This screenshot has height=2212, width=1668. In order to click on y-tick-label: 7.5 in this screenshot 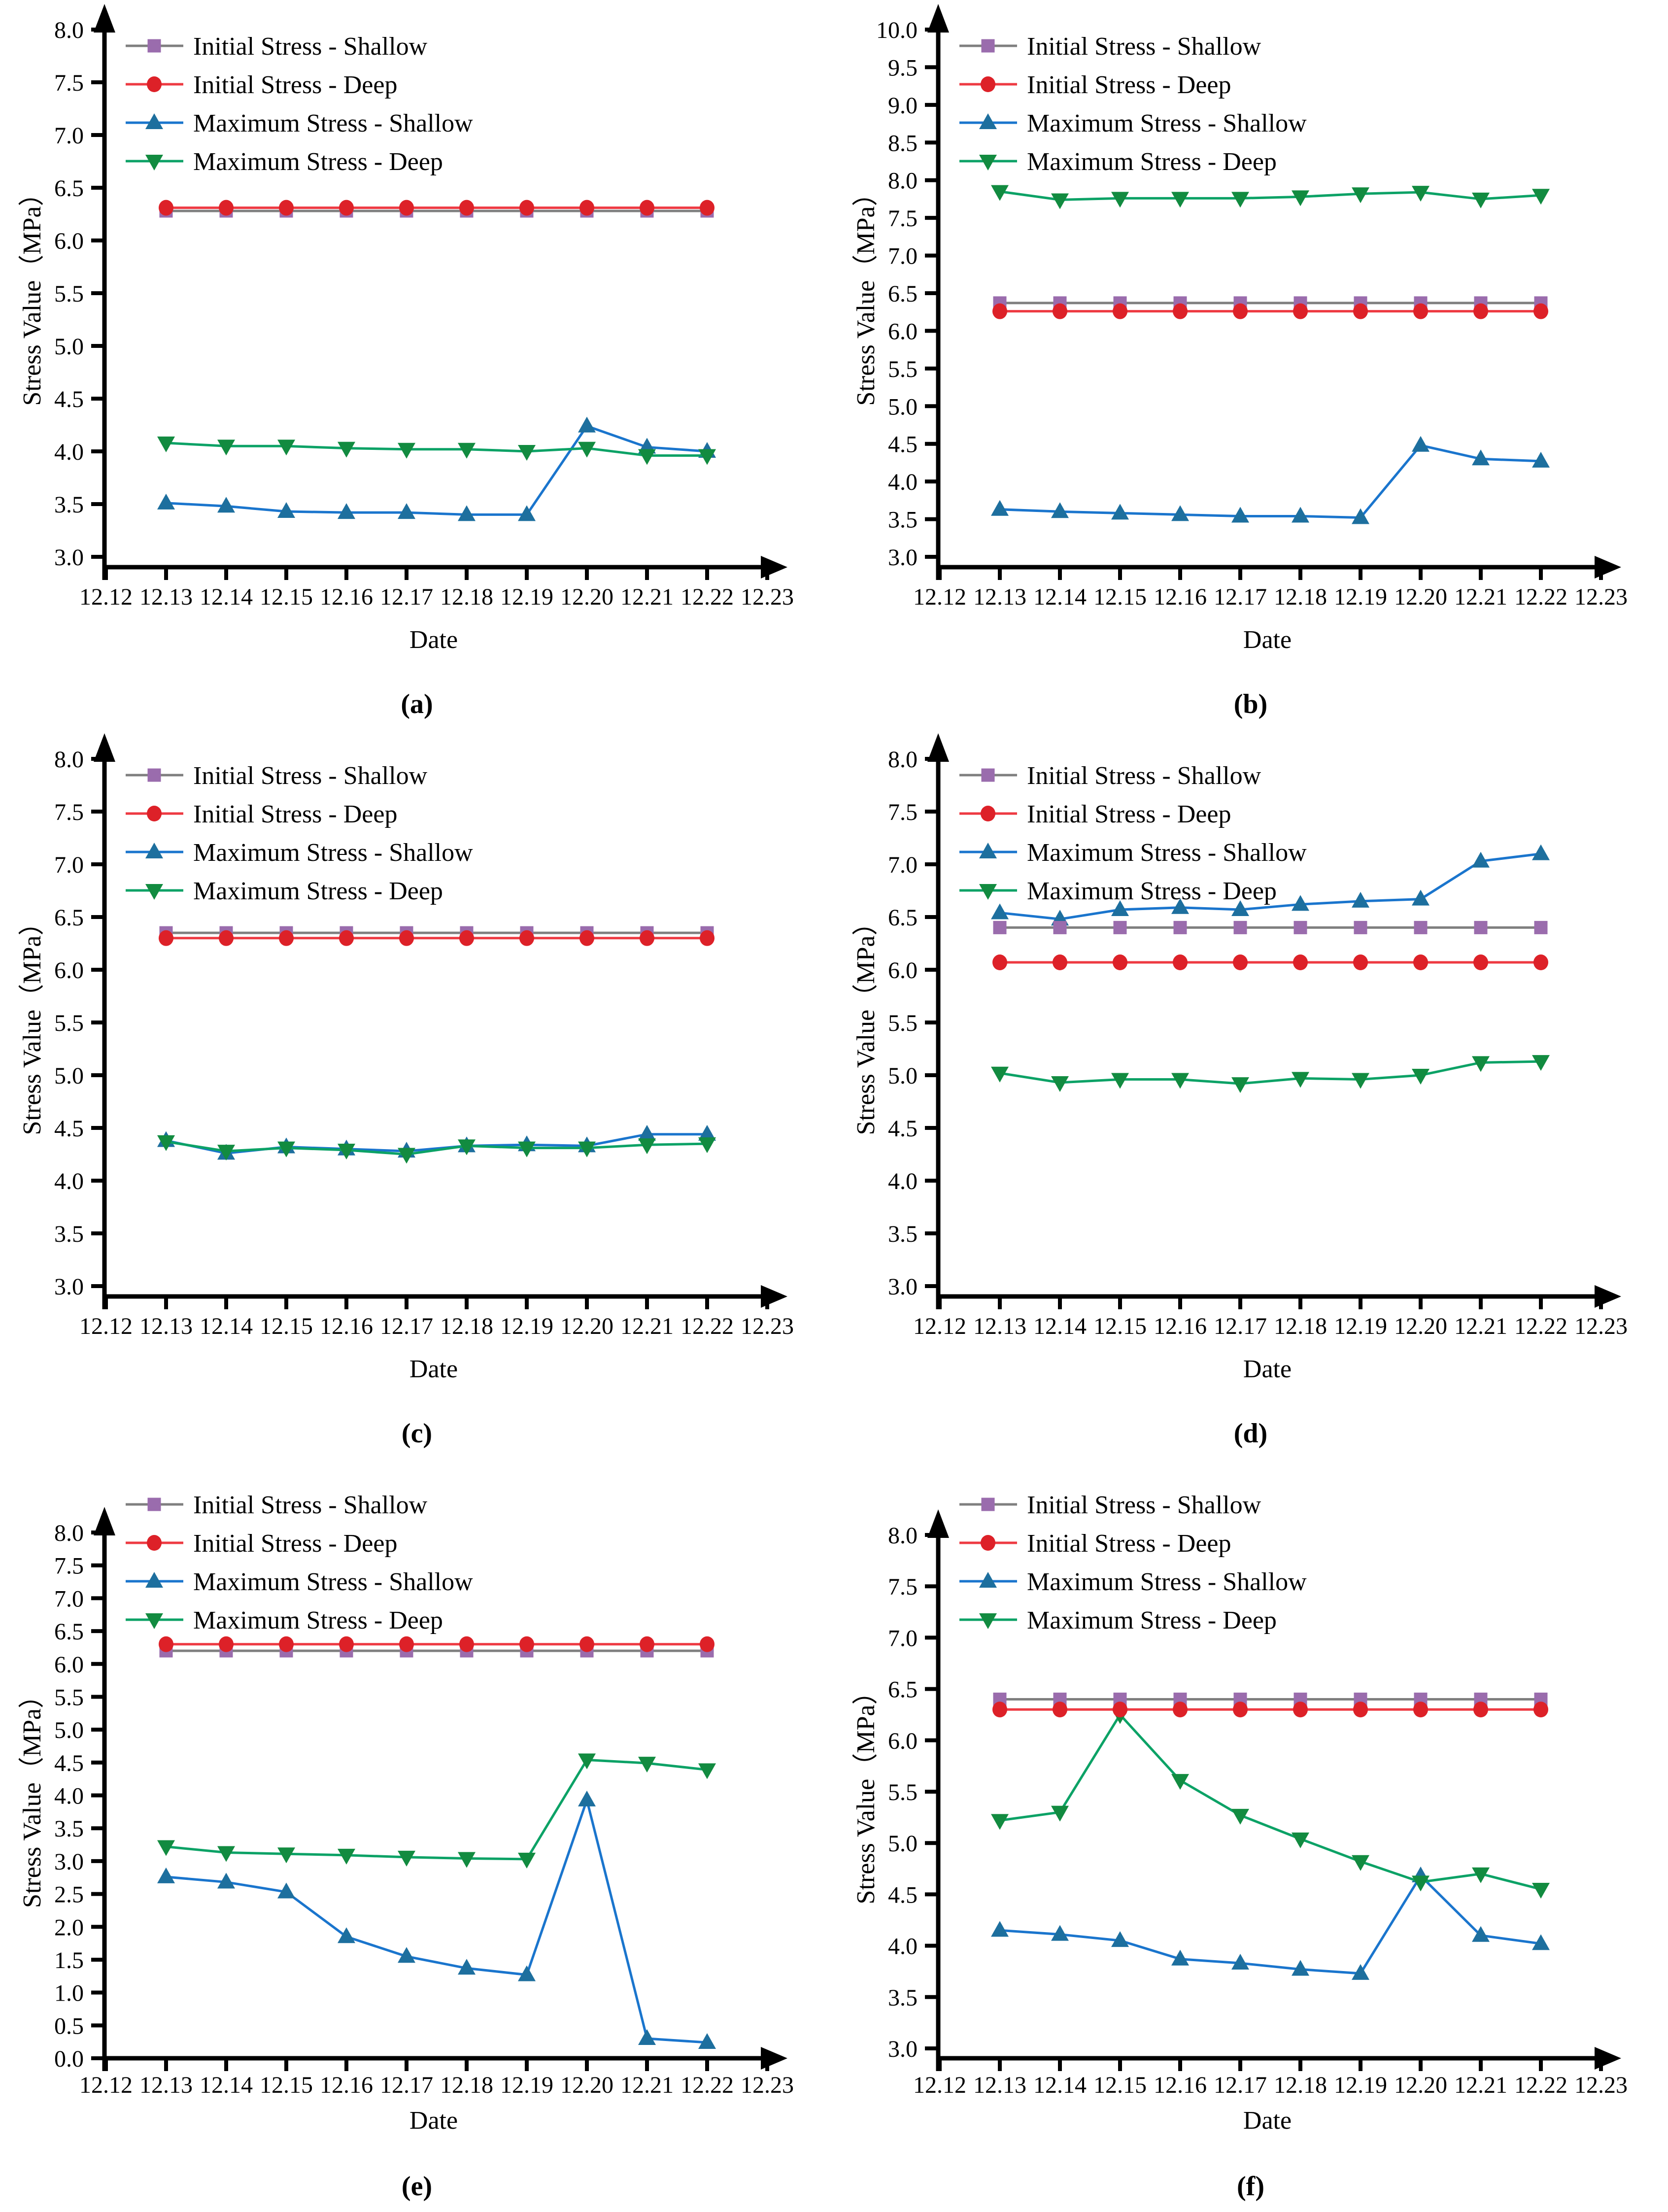, I will do `click(69, 1566)`.